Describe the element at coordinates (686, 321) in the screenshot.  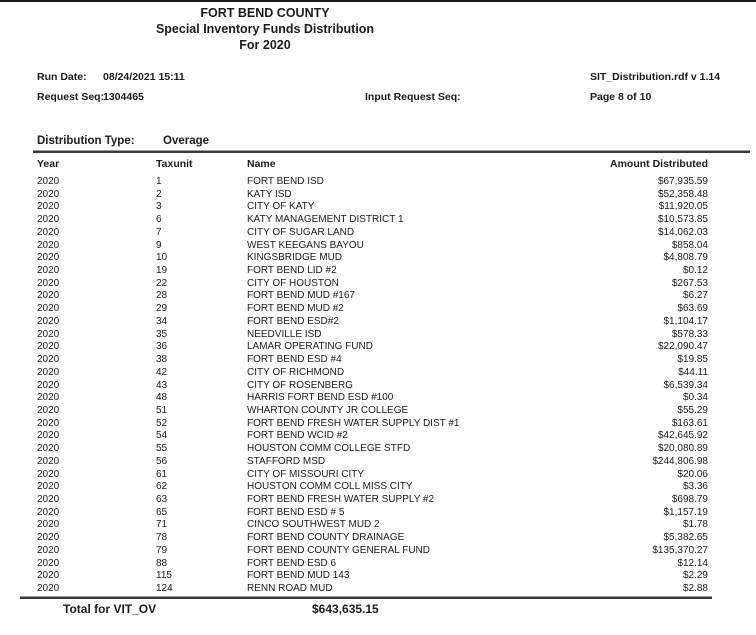
I see `cell-amount: $1,104.17` at that location.